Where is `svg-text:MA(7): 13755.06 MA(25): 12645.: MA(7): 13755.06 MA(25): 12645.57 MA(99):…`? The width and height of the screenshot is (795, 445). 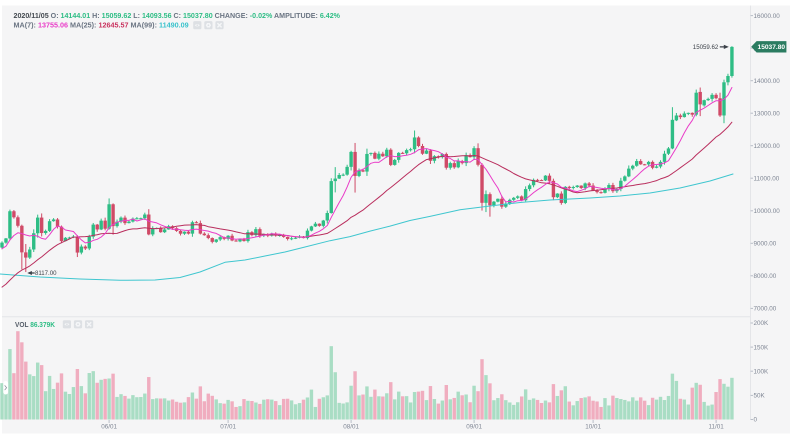 svg-text:MA(7): 13755.06 MA(25): 12645.: MA(7): 13755.06 MA(25): 12645.57 MA(99):… is located at coordinates (101, 25).